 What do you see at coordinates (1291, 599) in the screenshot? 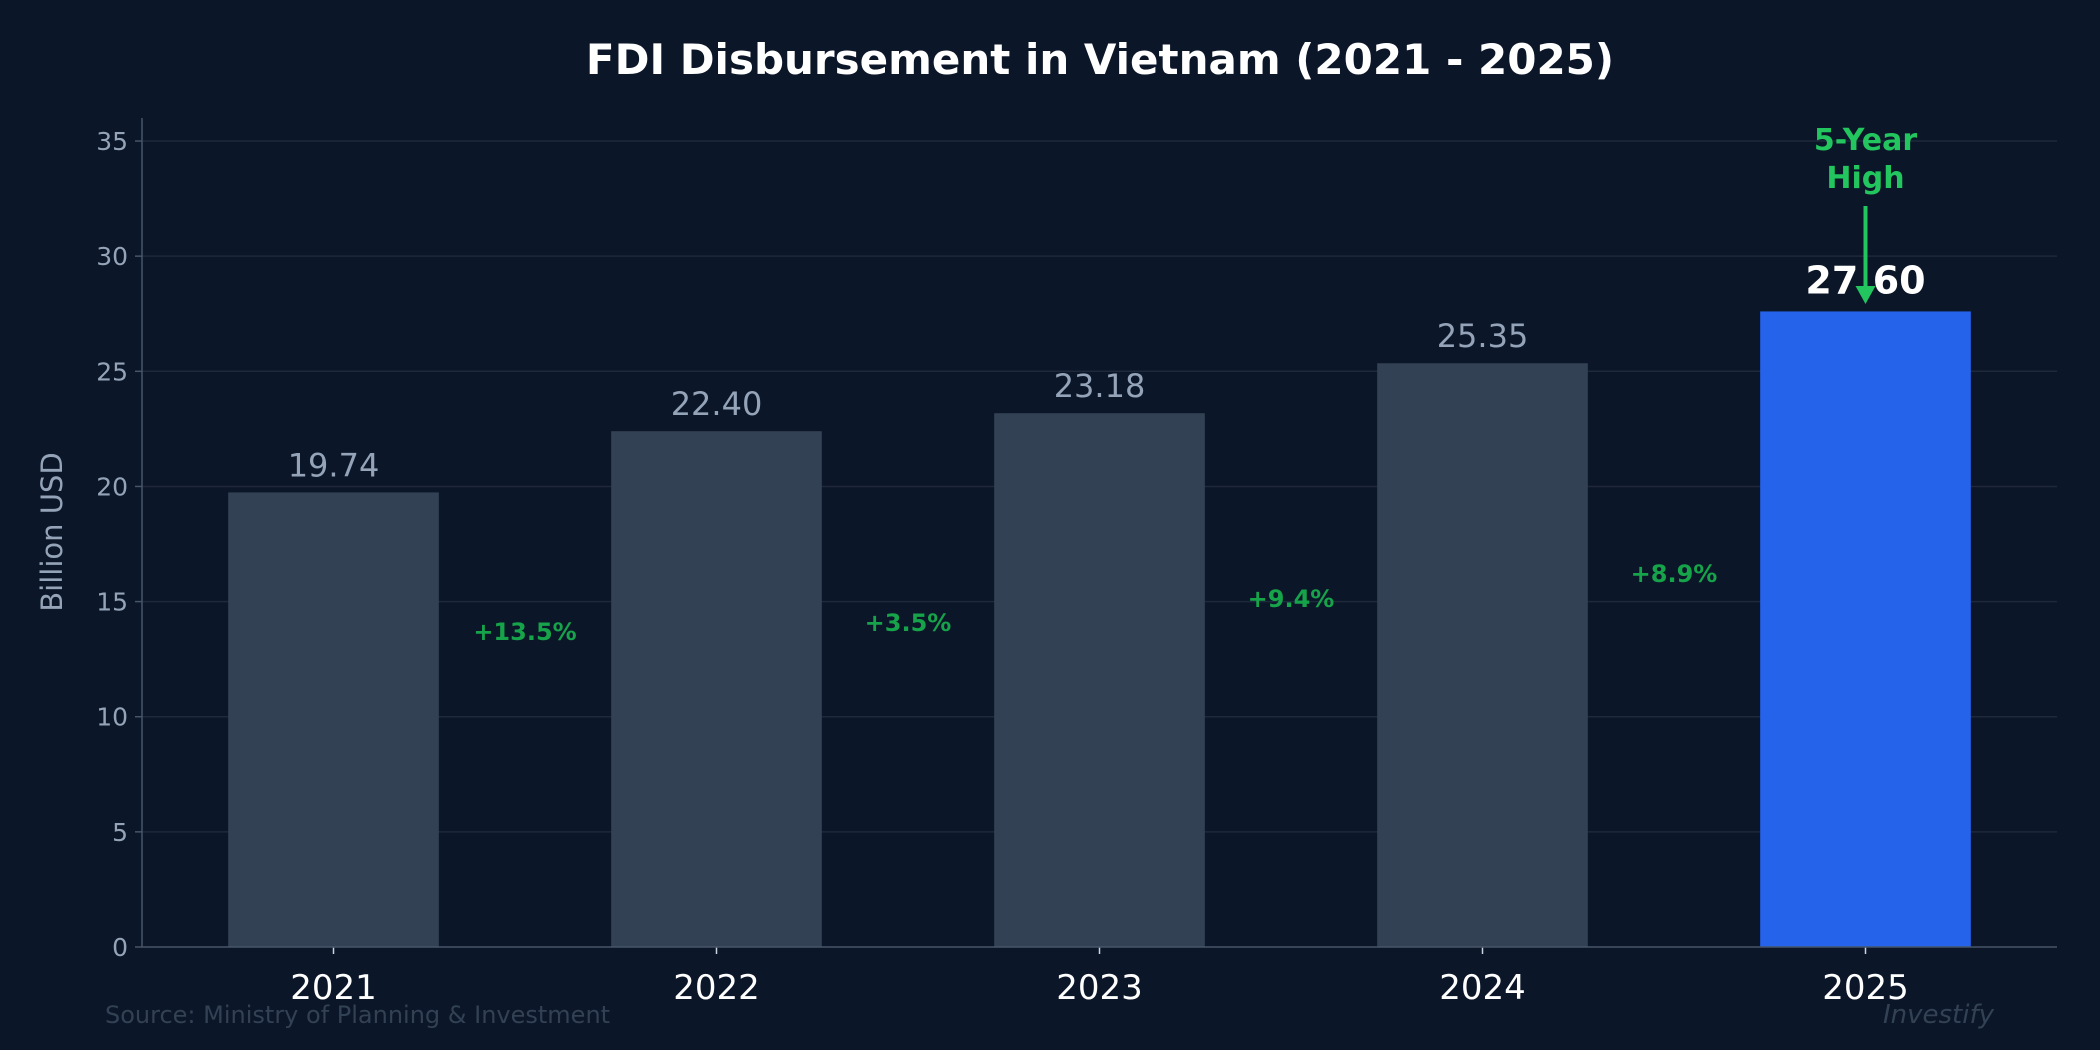
I see `growth-label: +9.4%` at bounding box center [1291, 599].